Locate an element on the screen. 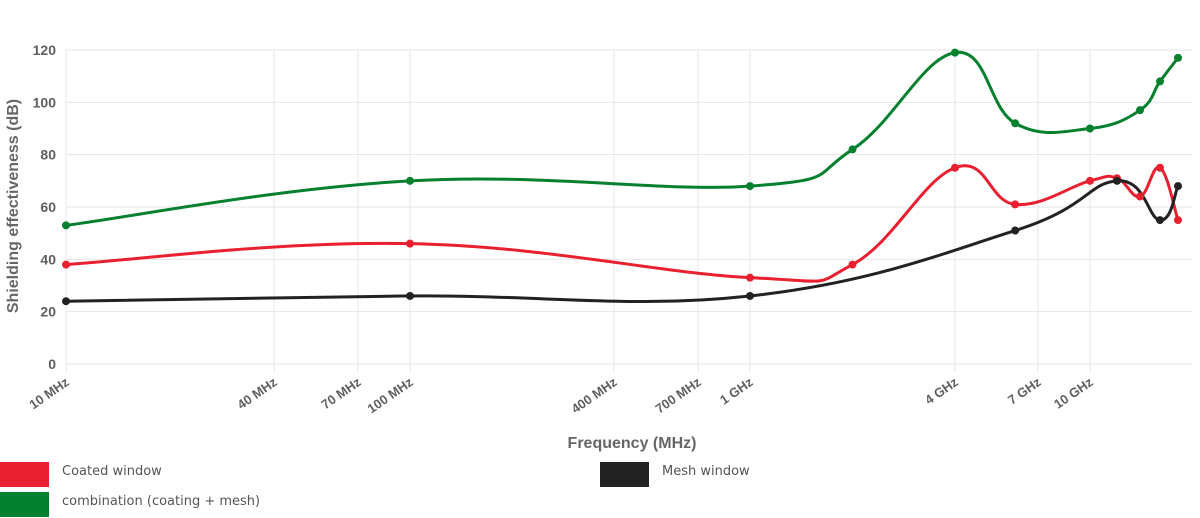 This screenshot has height=518, width=1200. x-tick-label: 40 MHz is located at coordinates (257, 393).